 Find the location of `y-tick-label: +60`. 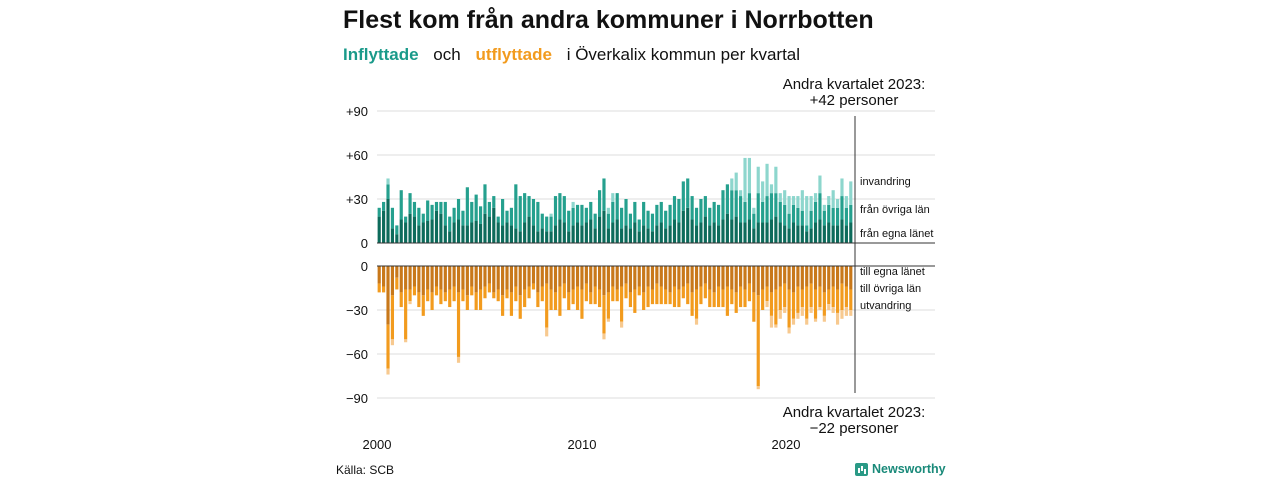

y-tick-label: +60 is located at coordinates (357, 155).